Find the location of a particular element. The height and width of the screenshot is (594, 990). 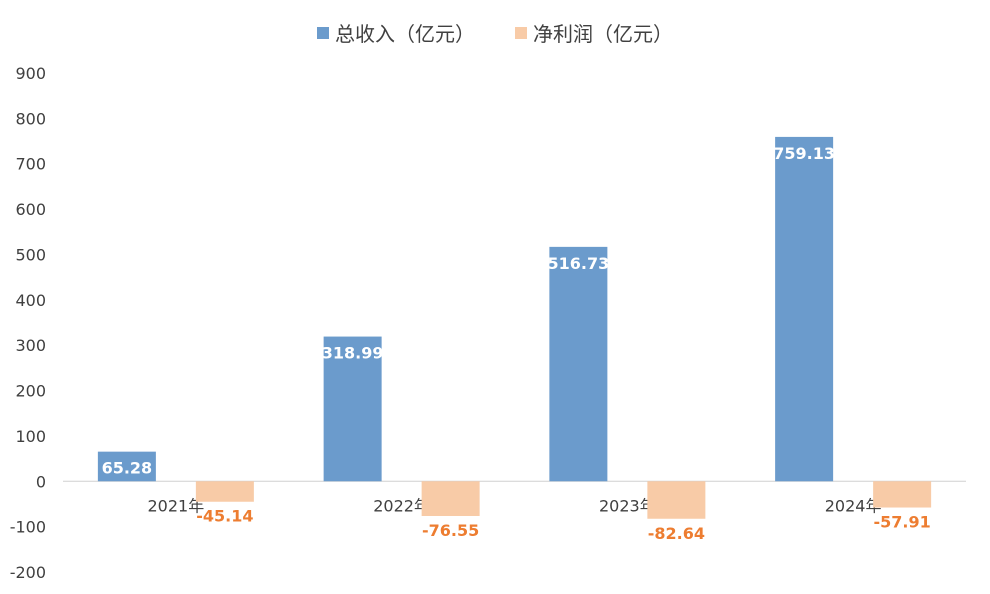

data-label: -76.55 is located at coordinates (450, 530).